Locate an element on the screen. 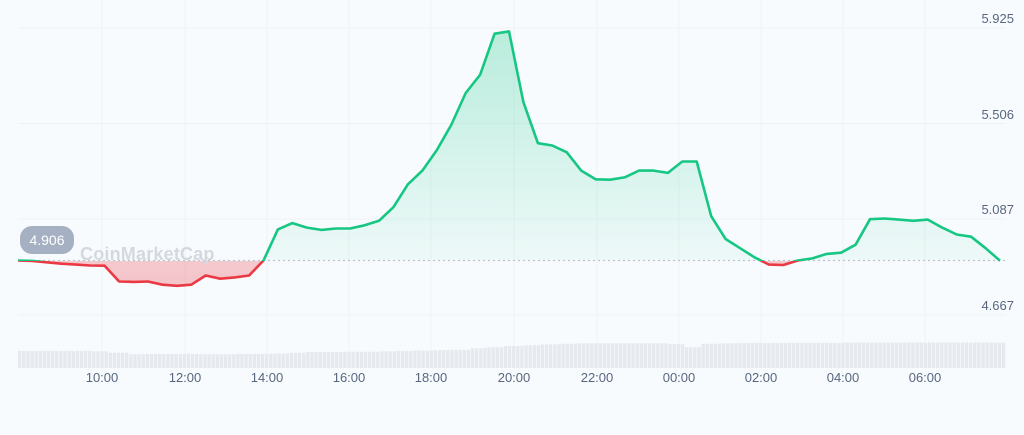 Image resolution: width=1024 pixels, height=435 pixels. y-tick-label: 5.925 is located at coordinates (997, 18).